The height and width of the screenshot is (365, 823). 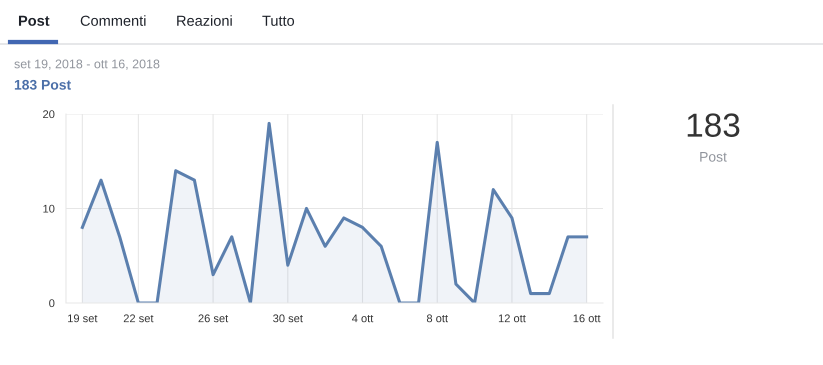 I want to click on chart-title: 183 Post, so click(x=42, y=85).